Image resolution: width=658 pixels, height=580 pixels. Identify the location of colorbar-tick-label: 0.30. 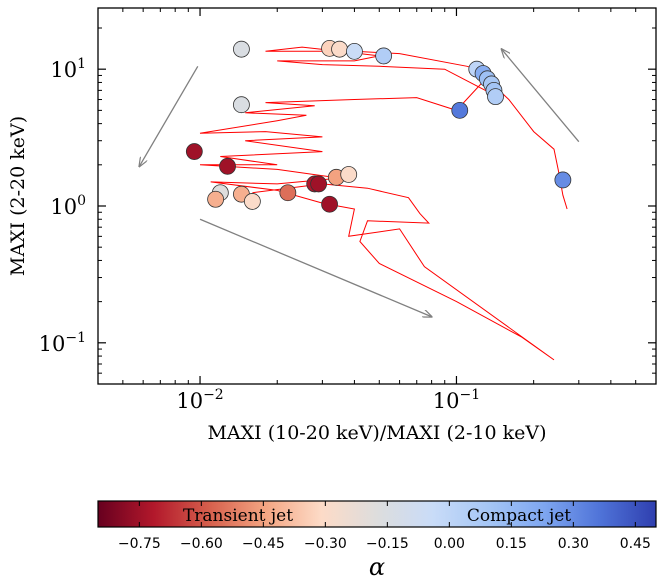
(573, 544).